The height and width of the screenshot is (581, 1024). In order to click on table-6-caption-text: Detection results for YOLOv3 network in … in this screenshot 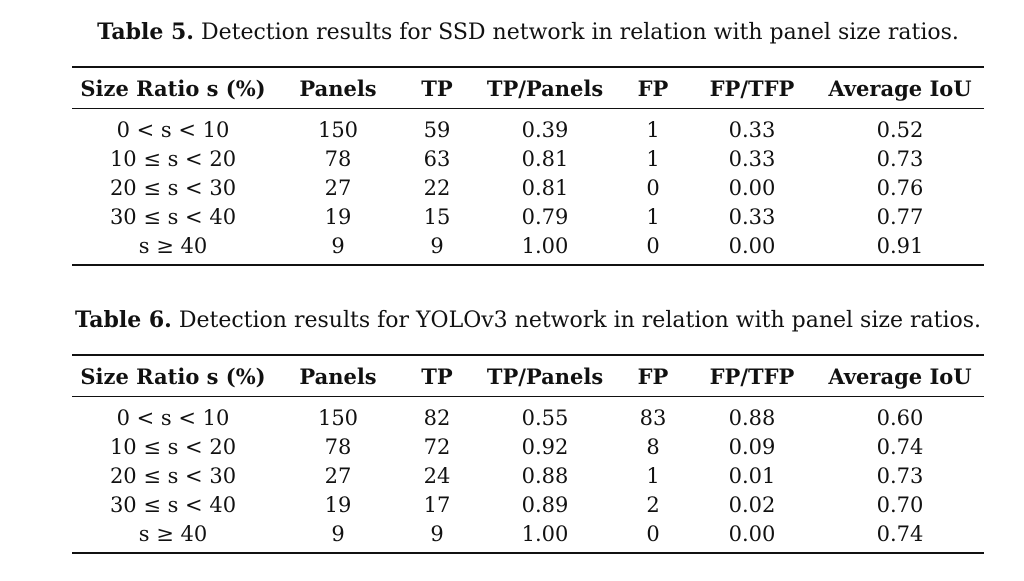, I will do `click(580, 320)`.